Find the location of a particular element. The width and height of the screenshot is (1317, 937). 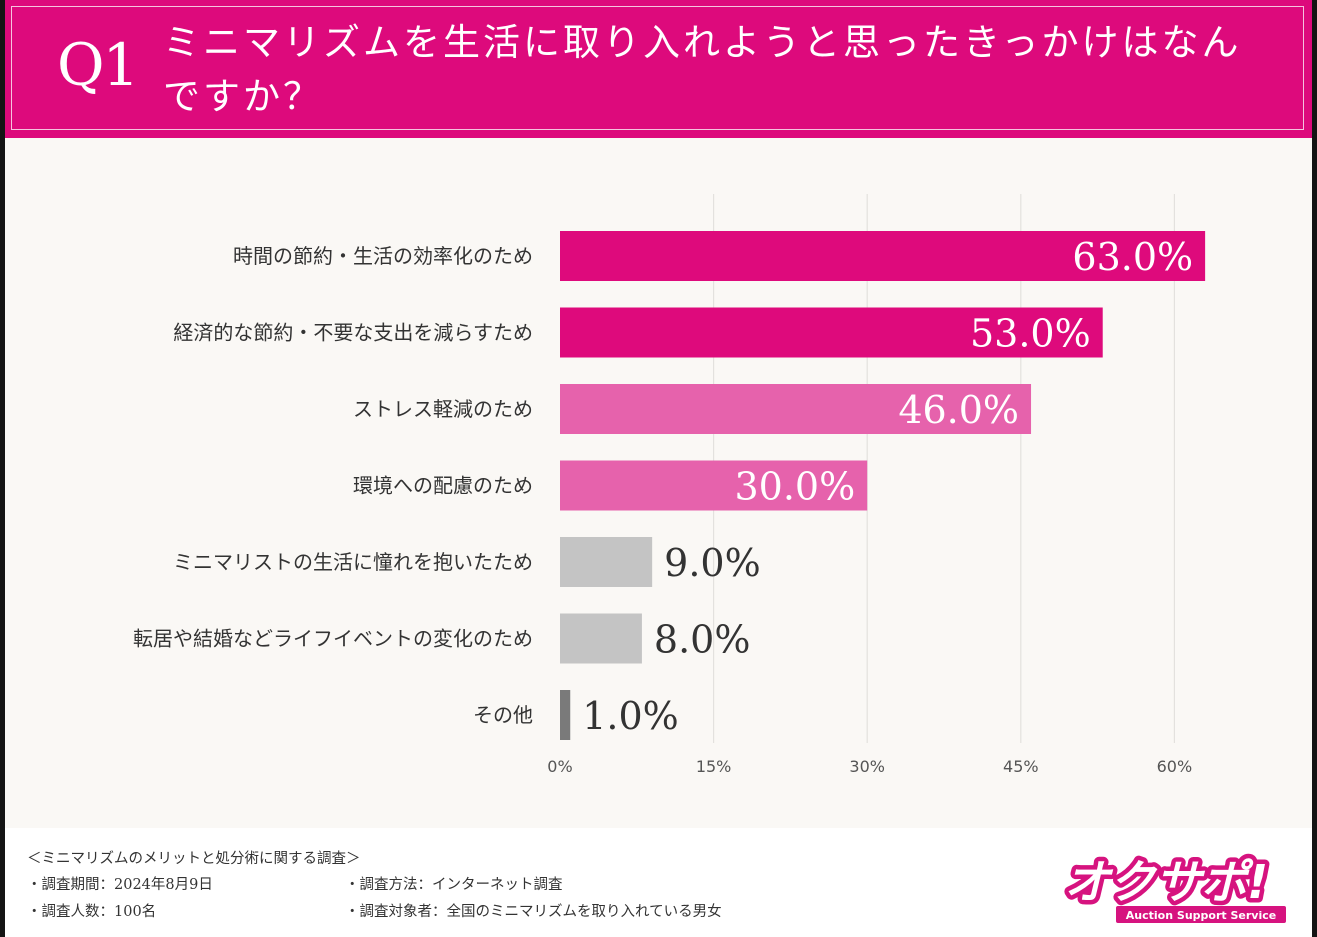

logo-subtext: Auction Support Service is located at coordinates (1201, 915).